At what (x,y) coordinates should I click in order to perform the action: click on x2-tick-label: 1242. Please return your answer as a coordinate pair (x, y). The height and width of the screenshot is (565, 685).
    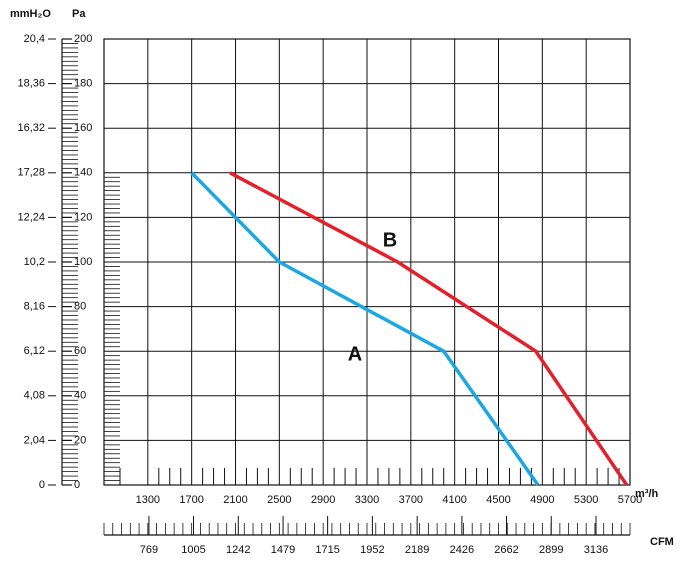
    Looking at the image, I should click on (238, 550).